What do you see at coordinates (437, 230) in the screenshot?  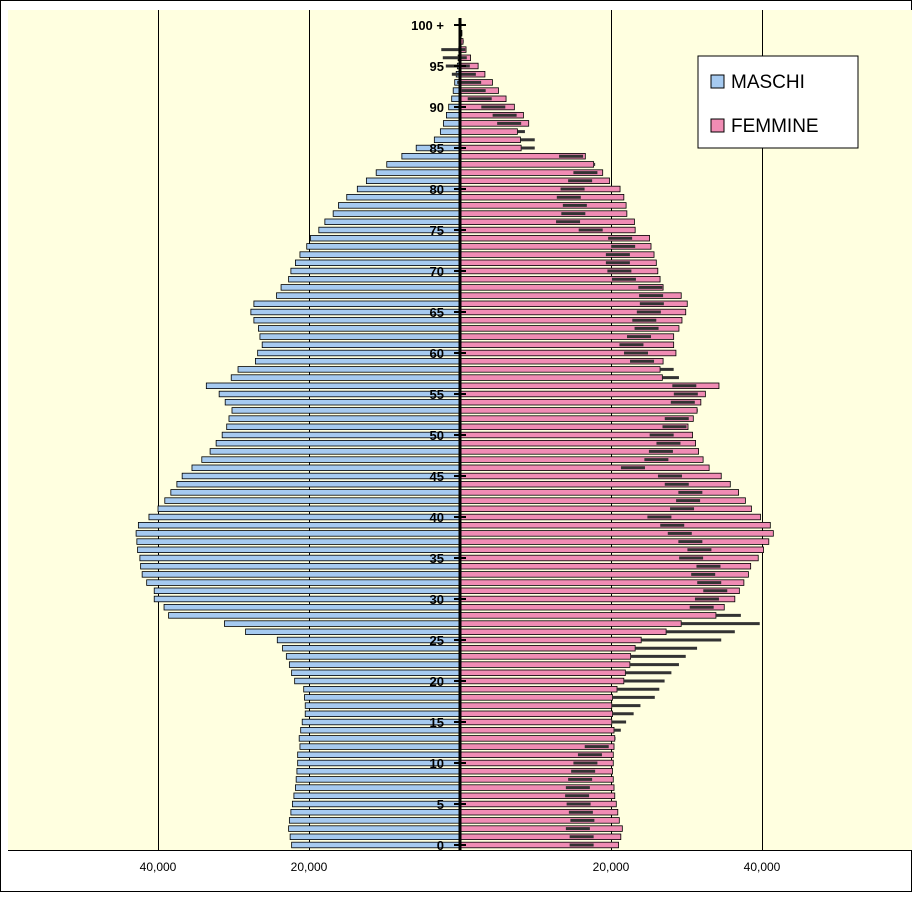 I see `age-tick-75: 75` at bounding box center [437, 230].